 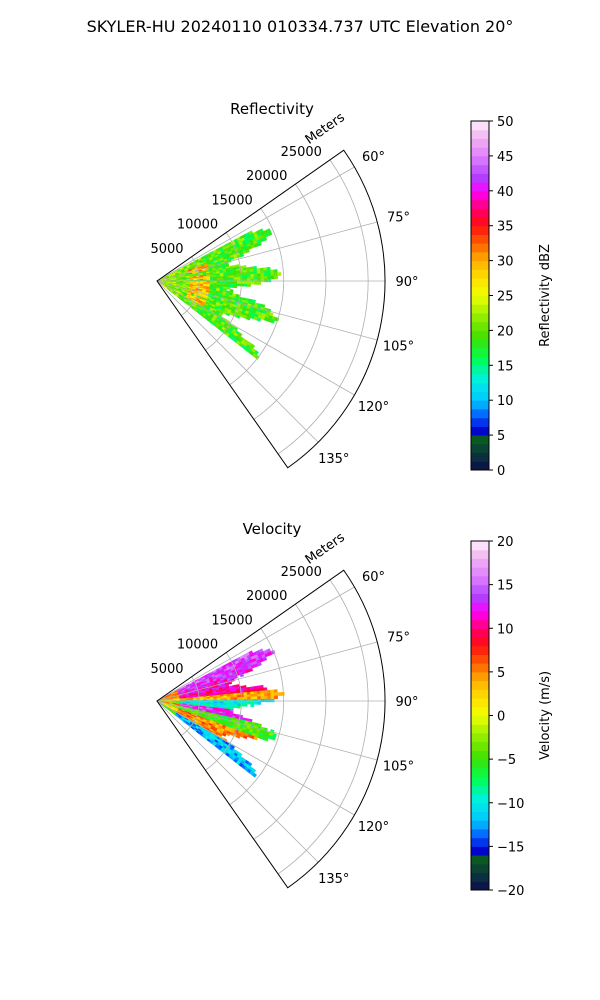 What do you see at coordinates (505, 331) in the screenshot?
I see `colorbar-tick-label: 20` at bounding box center [505, 331].